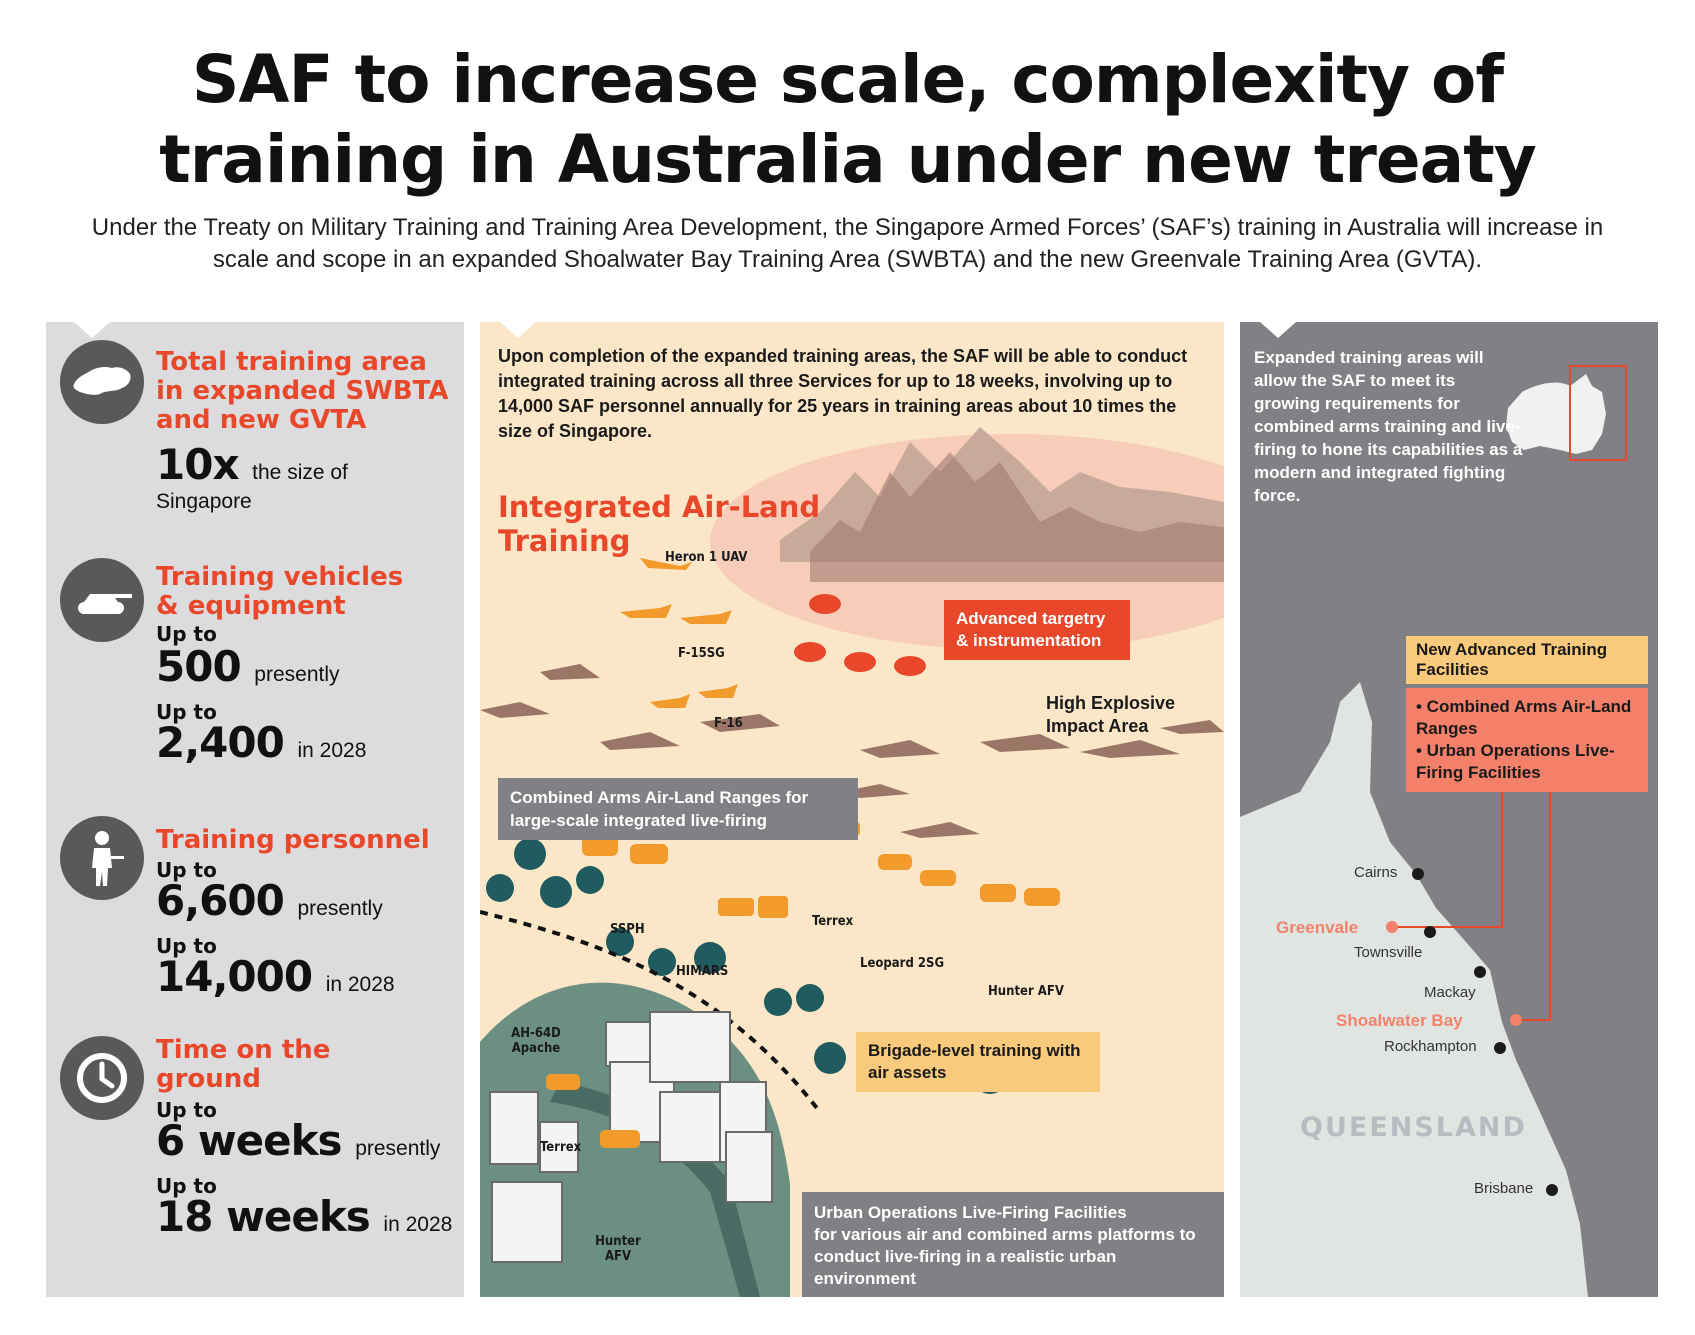  I want to click on inset-highlight-box, so click(1598, 413).